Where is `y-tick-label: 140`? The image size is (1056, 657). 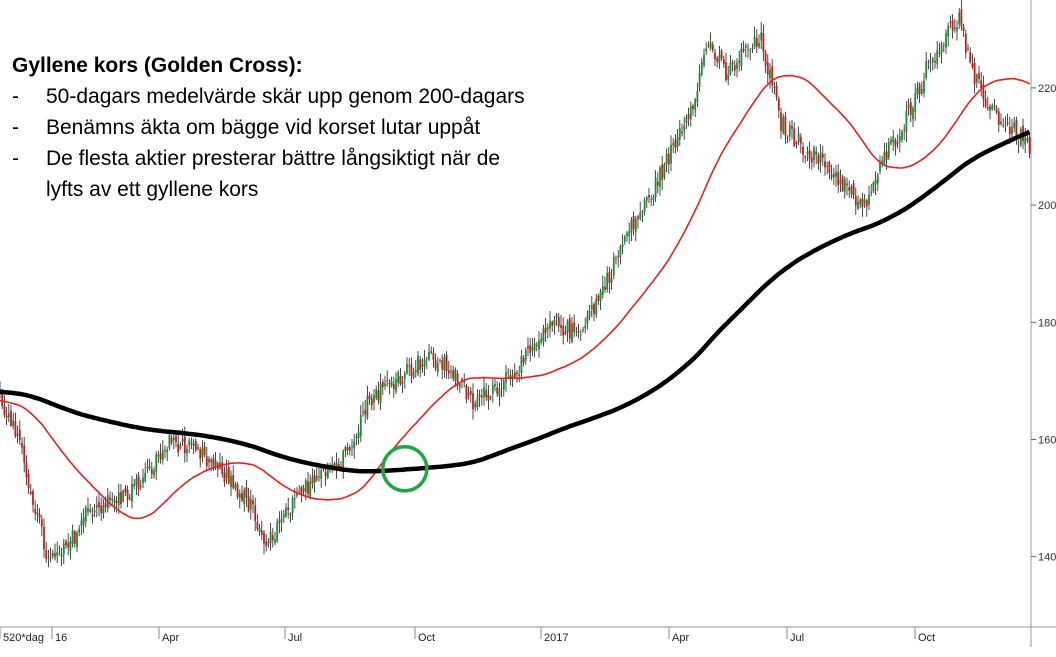
y-tick-label: 140 is located at coordinates (1047, 558).